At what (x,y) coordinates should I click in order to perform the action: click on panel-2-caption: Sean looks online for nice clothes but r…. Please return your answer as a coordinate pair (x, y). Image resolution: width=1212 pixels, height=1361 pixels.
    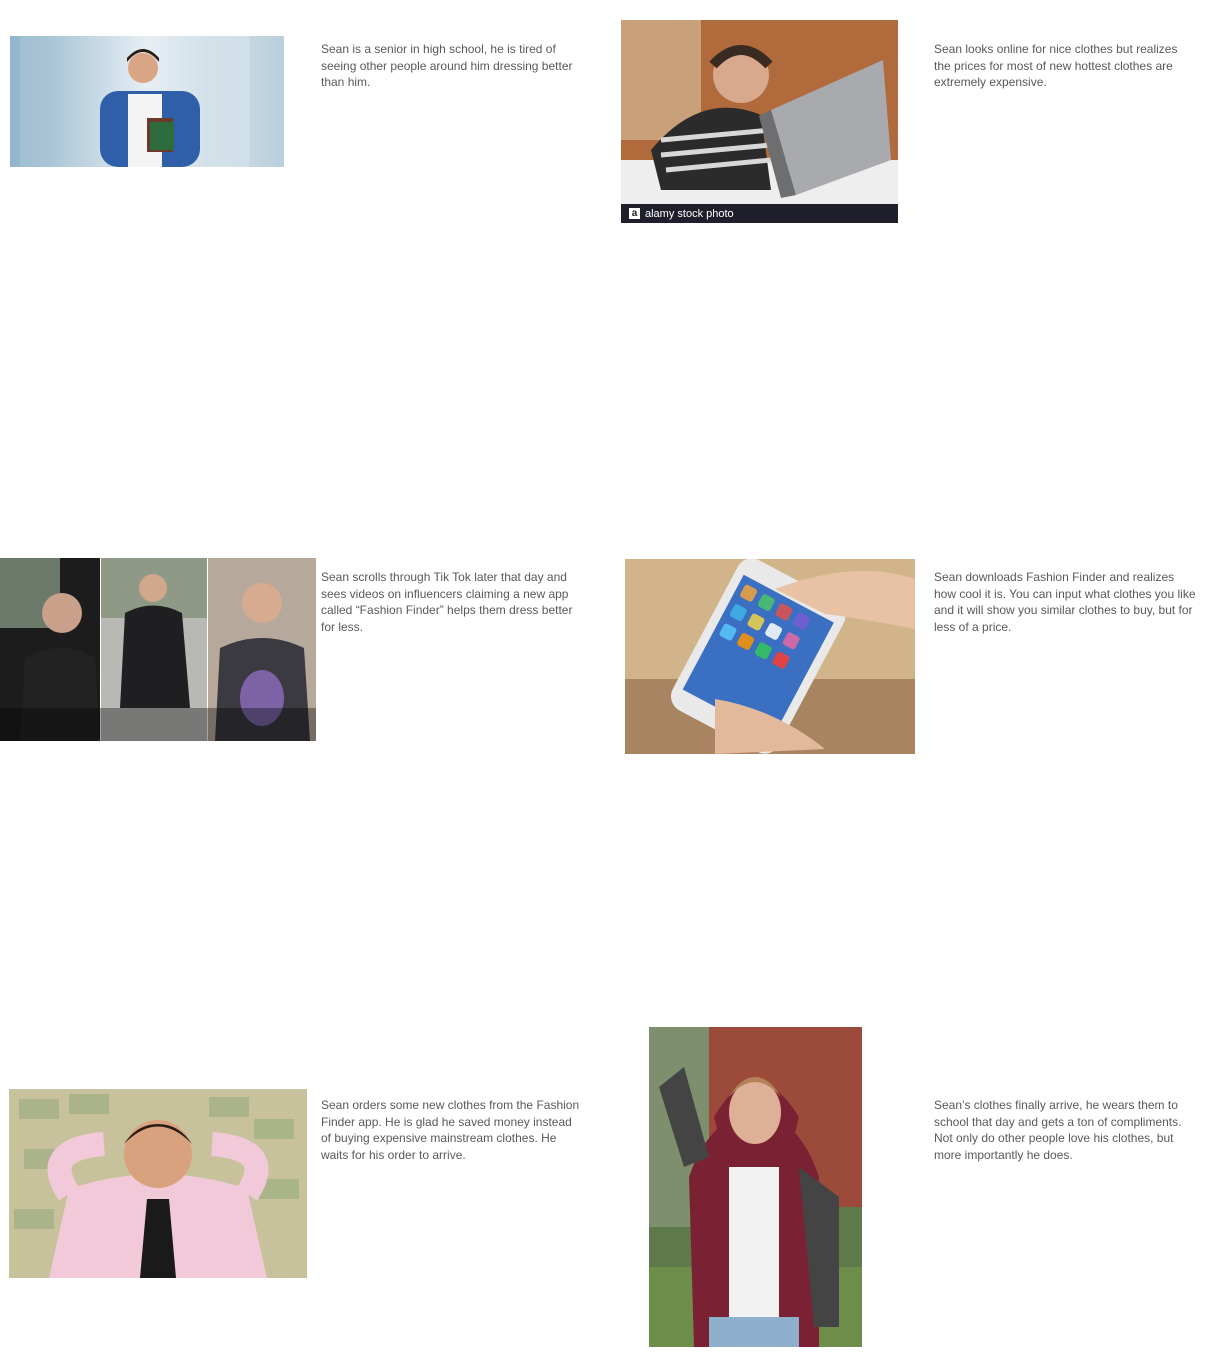
    Looking at the image, I should click on (1056, 65).